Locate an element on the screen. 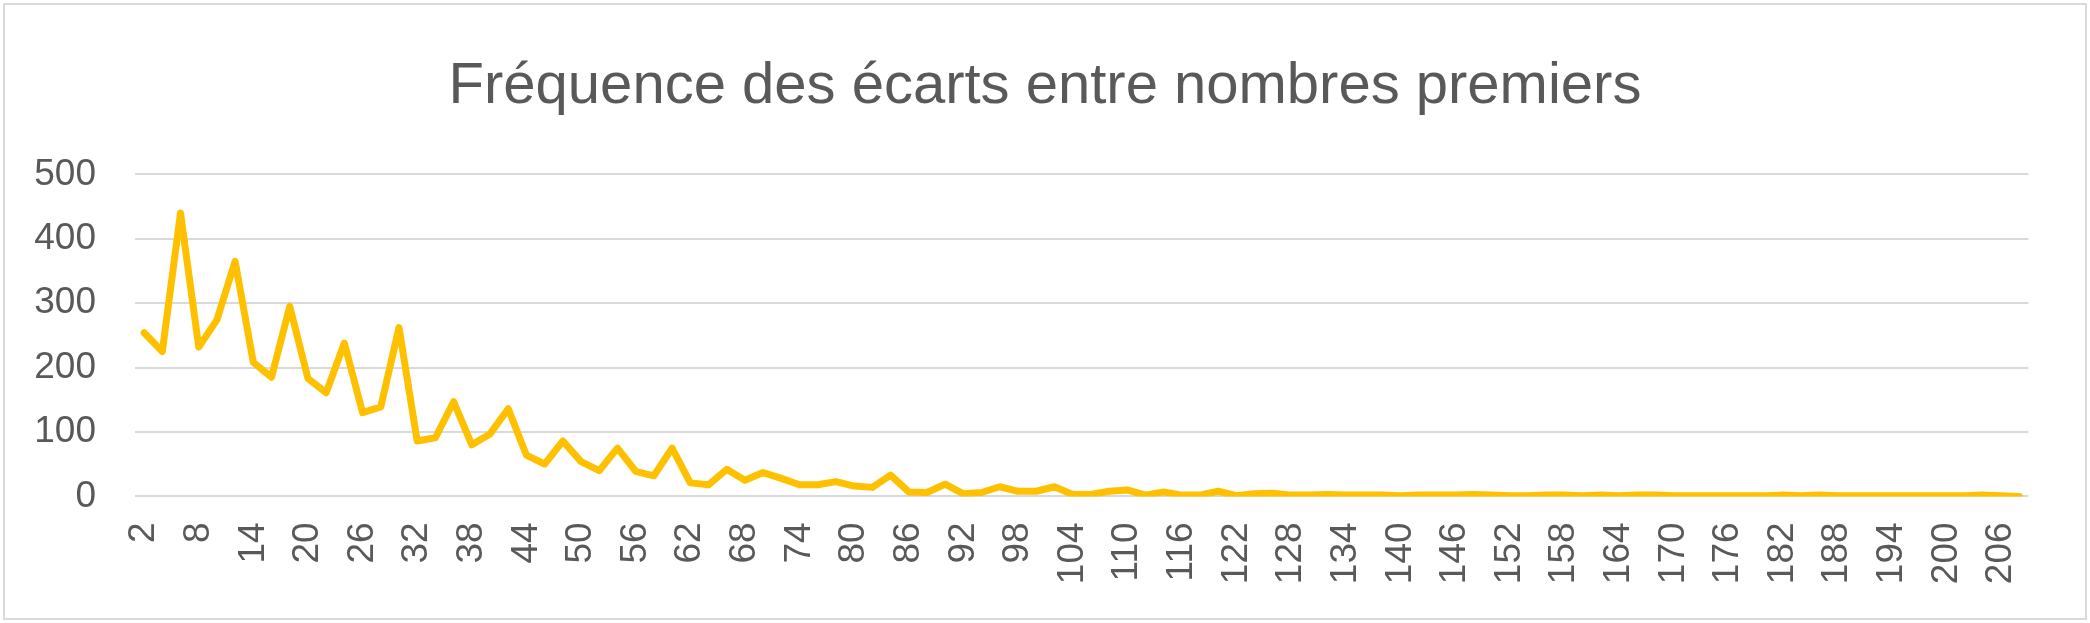  x-tick-label: 134 is located at coordinates (1343, 553).